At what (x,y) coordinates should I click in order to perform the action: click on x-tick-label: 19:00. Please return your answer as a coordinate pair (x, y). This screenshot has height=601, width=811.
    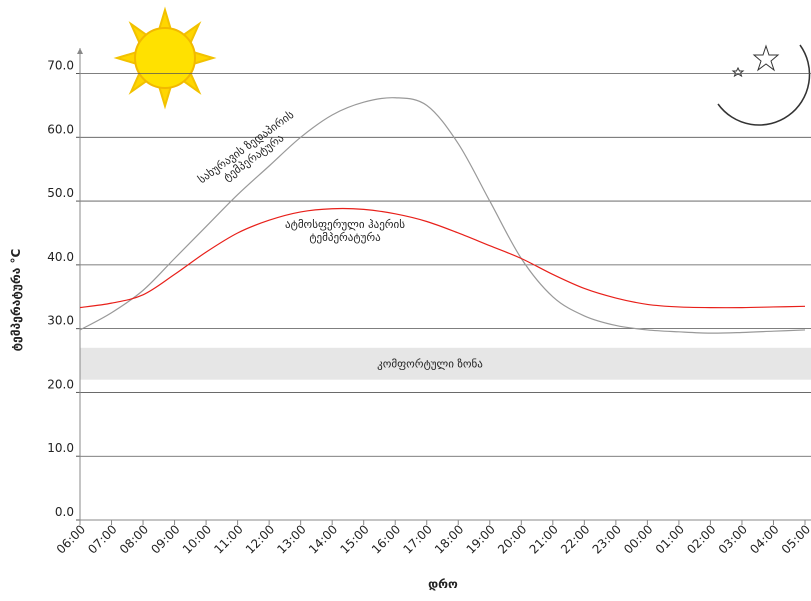
    Looking at the image, I should click on (481, 539).